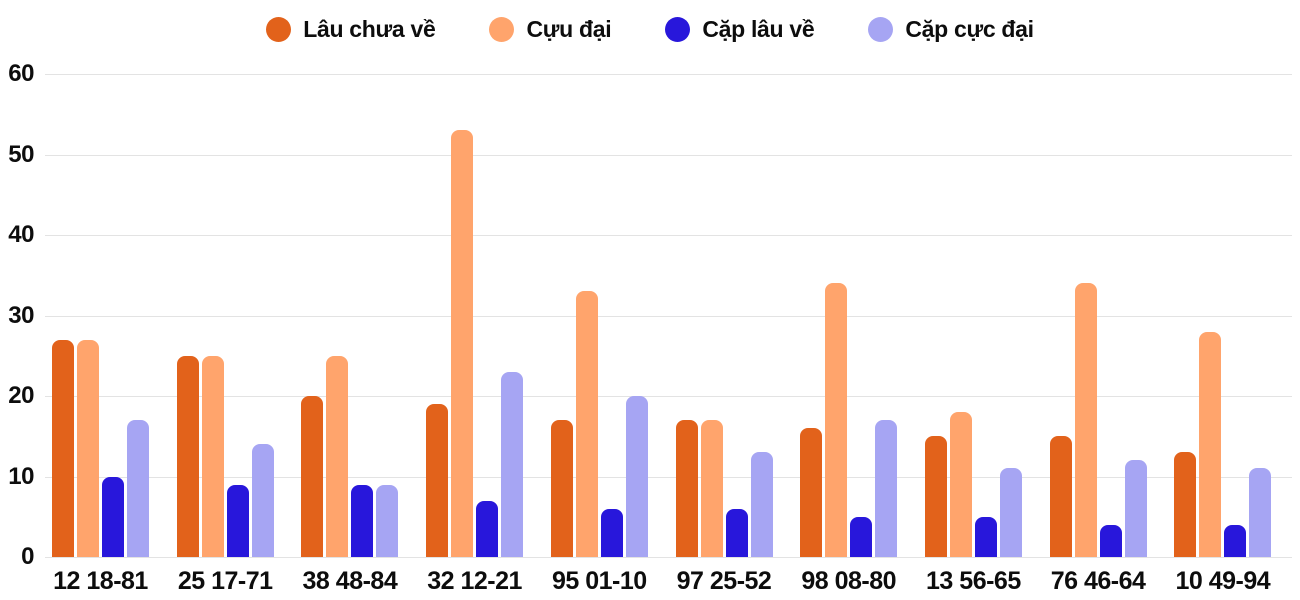 The height and width of the screenshot is (600, 1300). What do you see at coordinates (758, 28) in the screenshot?
I see `legend-label: Cặp lâu về` at bounding box center [758, 28].